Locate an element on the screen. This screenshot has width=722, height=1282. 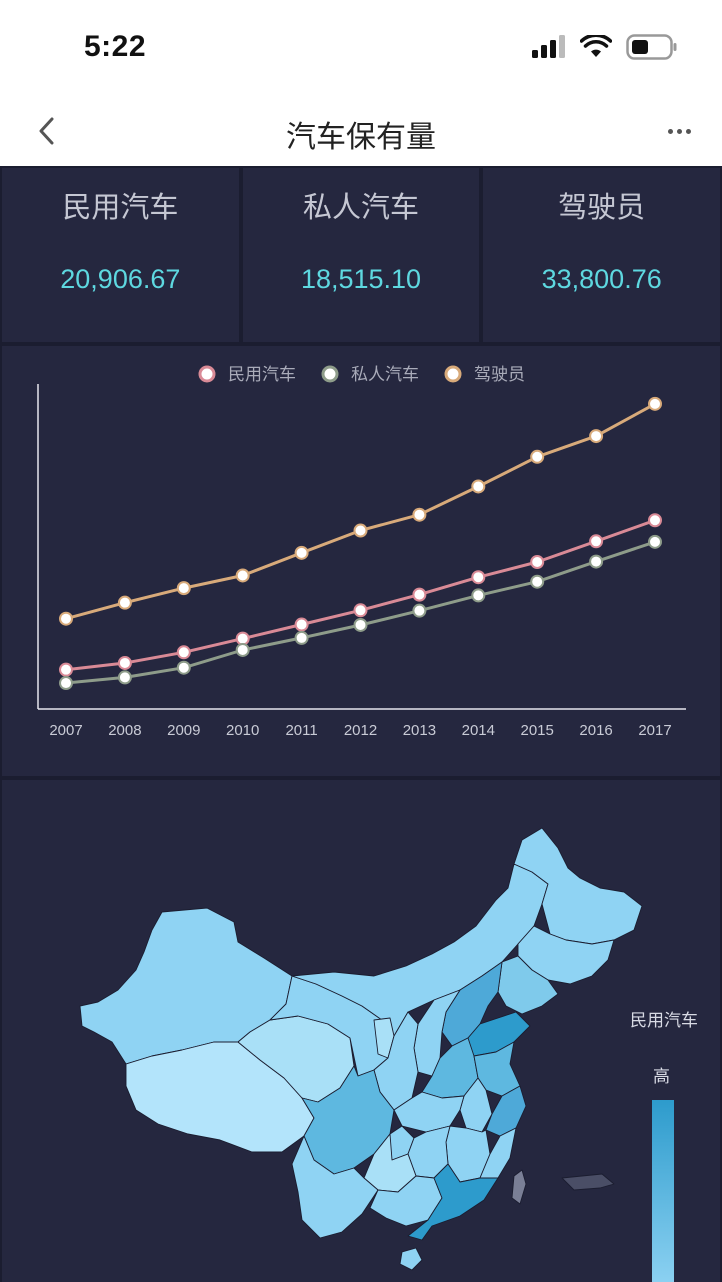
chart-legend: 民用汽车 私人汽车 驾驶员 is located at coordinates (361, 375).